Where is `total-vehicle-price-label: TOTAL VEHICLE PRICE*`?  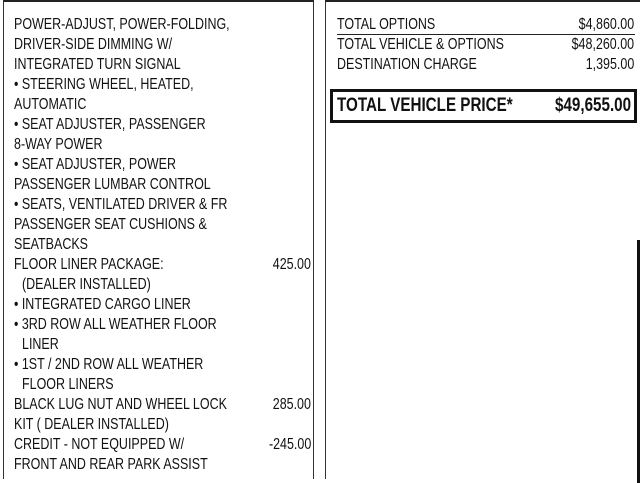 total-vehicle-price-label: TOTAL VEHICLE PRICE* is located at coordinates (425, 105).